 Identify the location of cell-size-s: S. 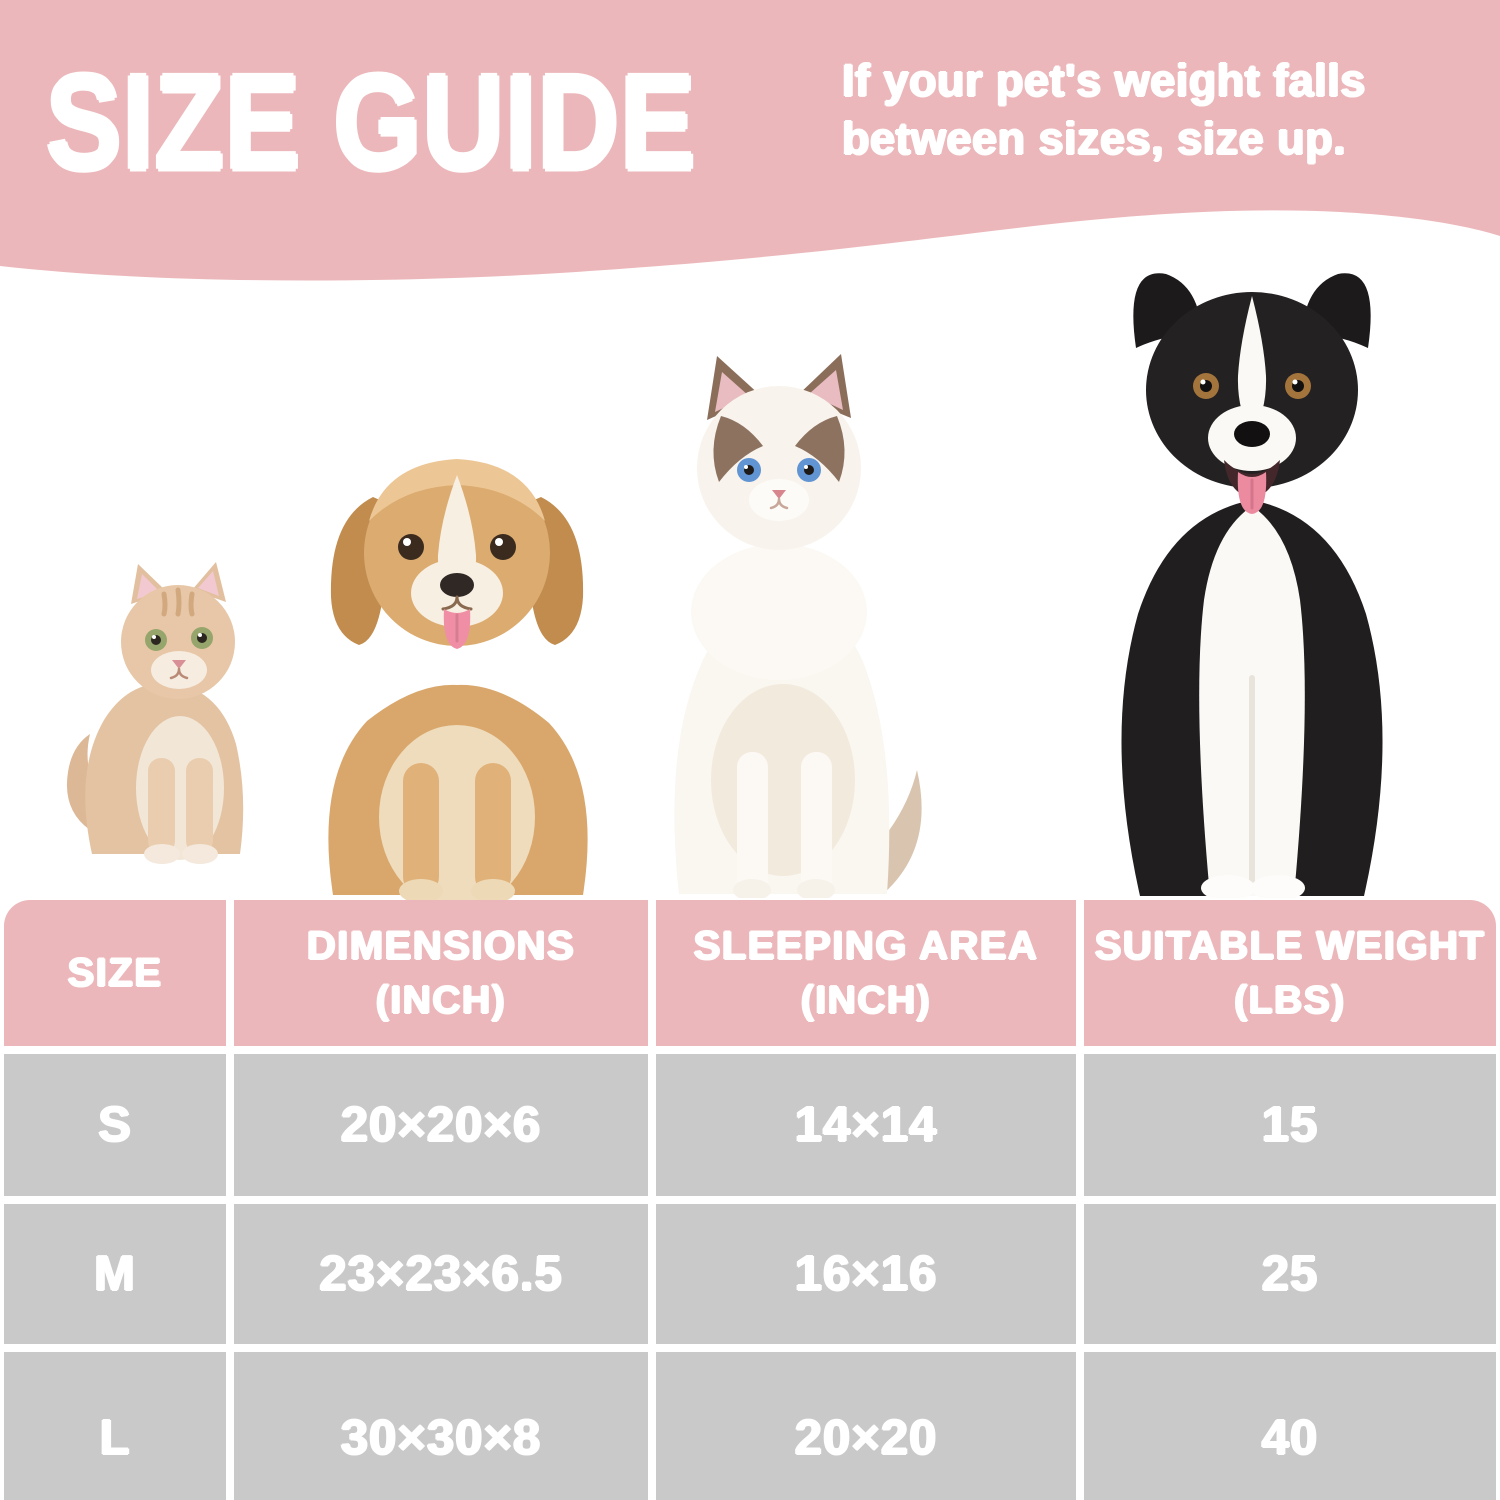
(115, 1125).